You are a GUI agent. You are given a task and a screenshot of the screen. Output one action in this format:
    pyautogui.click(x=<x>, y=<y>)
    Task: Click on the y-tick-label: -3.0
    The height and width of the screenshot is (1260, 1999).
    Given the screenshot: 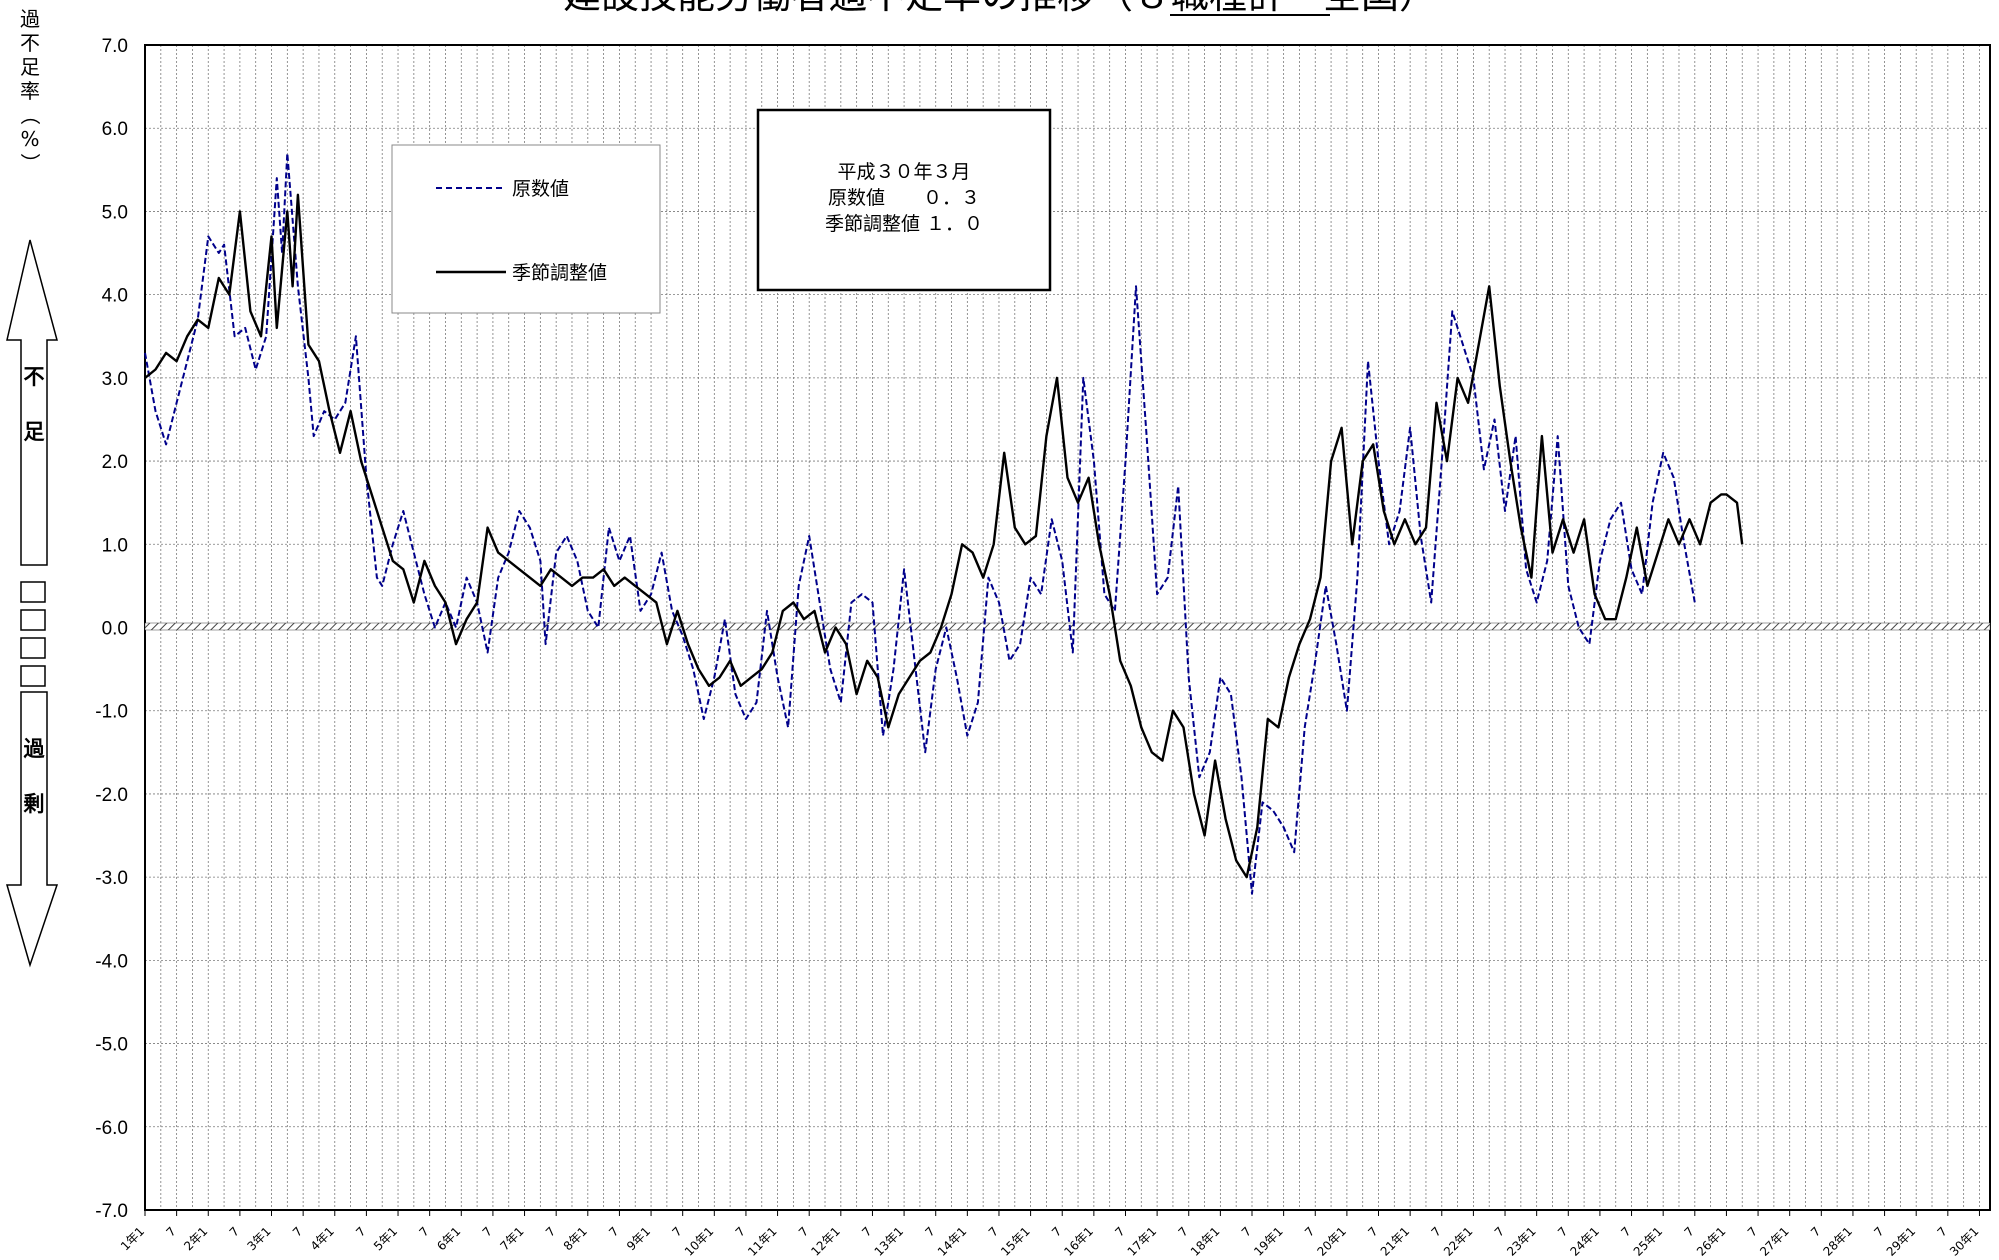 What is the action you would take?
    pyautogui.click(x=111, y=878)
    